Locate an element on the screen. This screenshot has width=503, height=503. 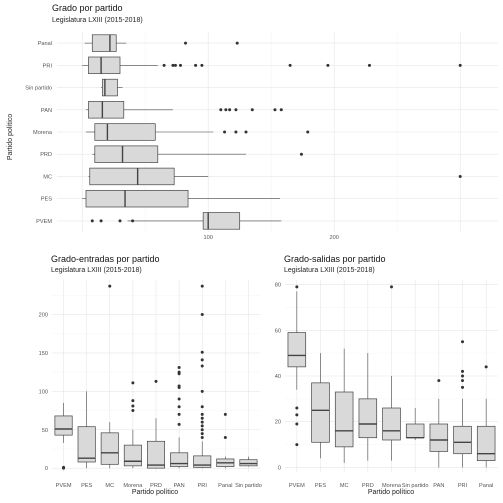
chart-title: Grado por partido is located at coordinates (87, 8).